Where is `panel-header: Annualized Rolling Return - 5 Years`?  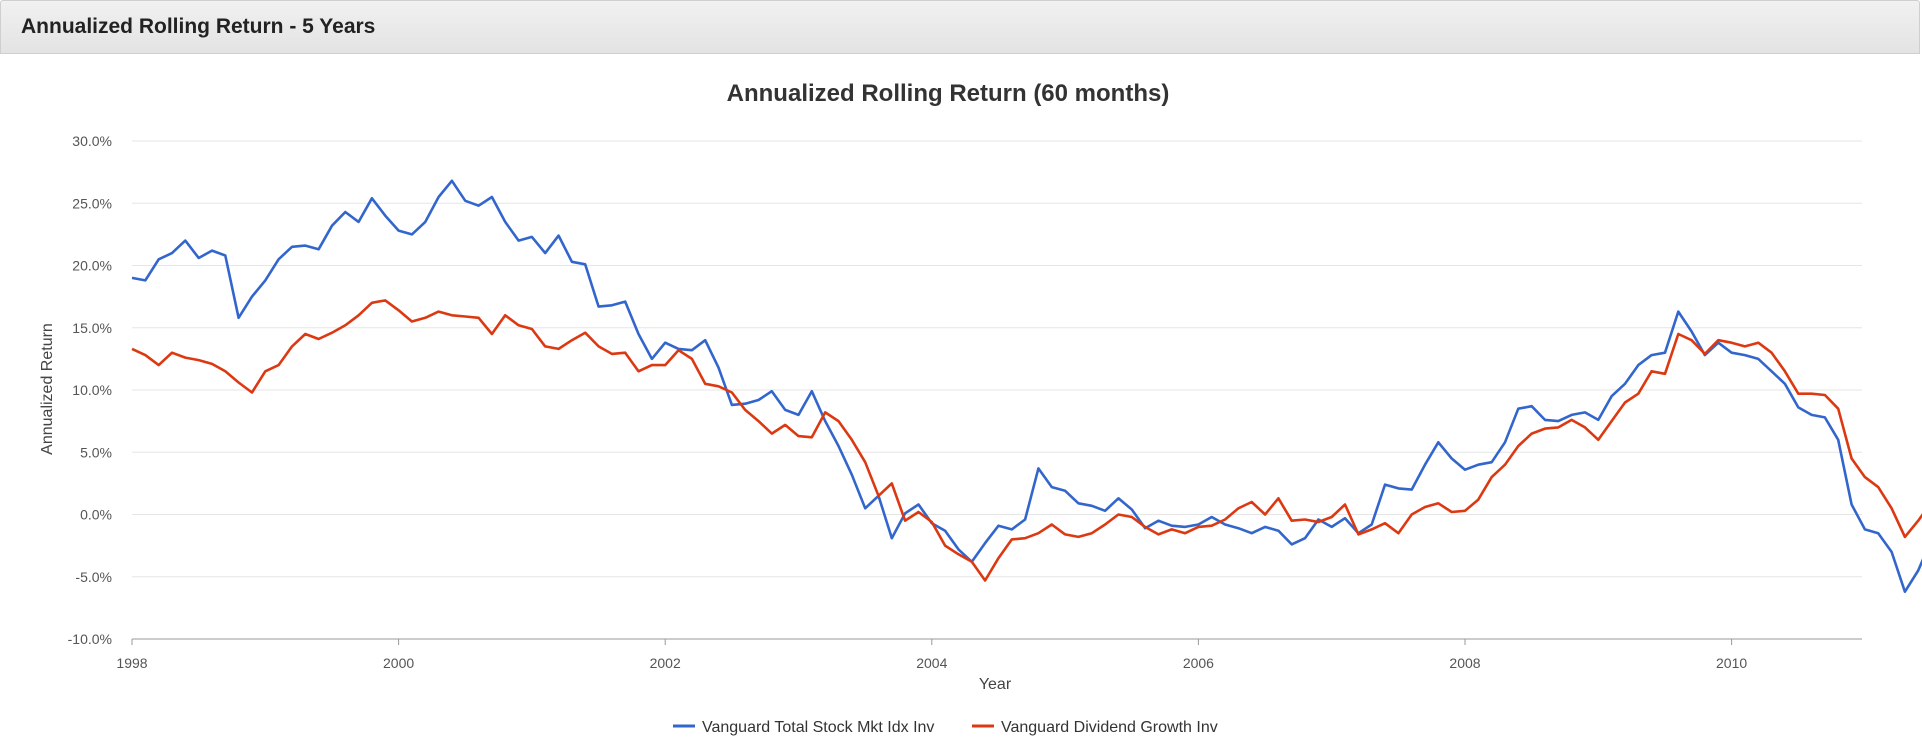 panel-header: Annualized Rolling Return - 5 Years is located at coordinates (960, 27).